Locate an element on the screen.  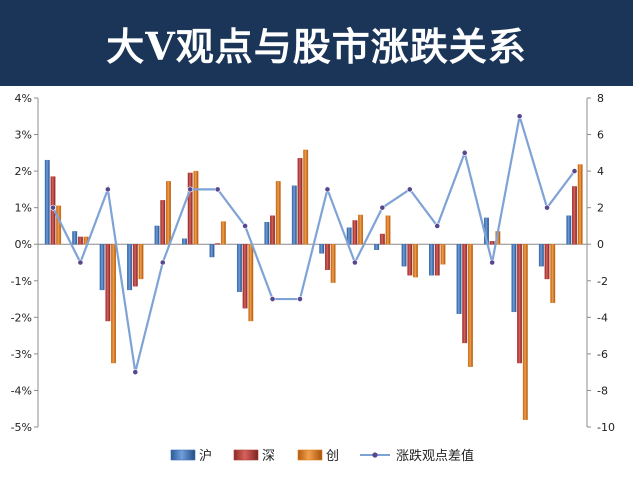
right-tick-label: -10 is located at coordinates (606, 427).